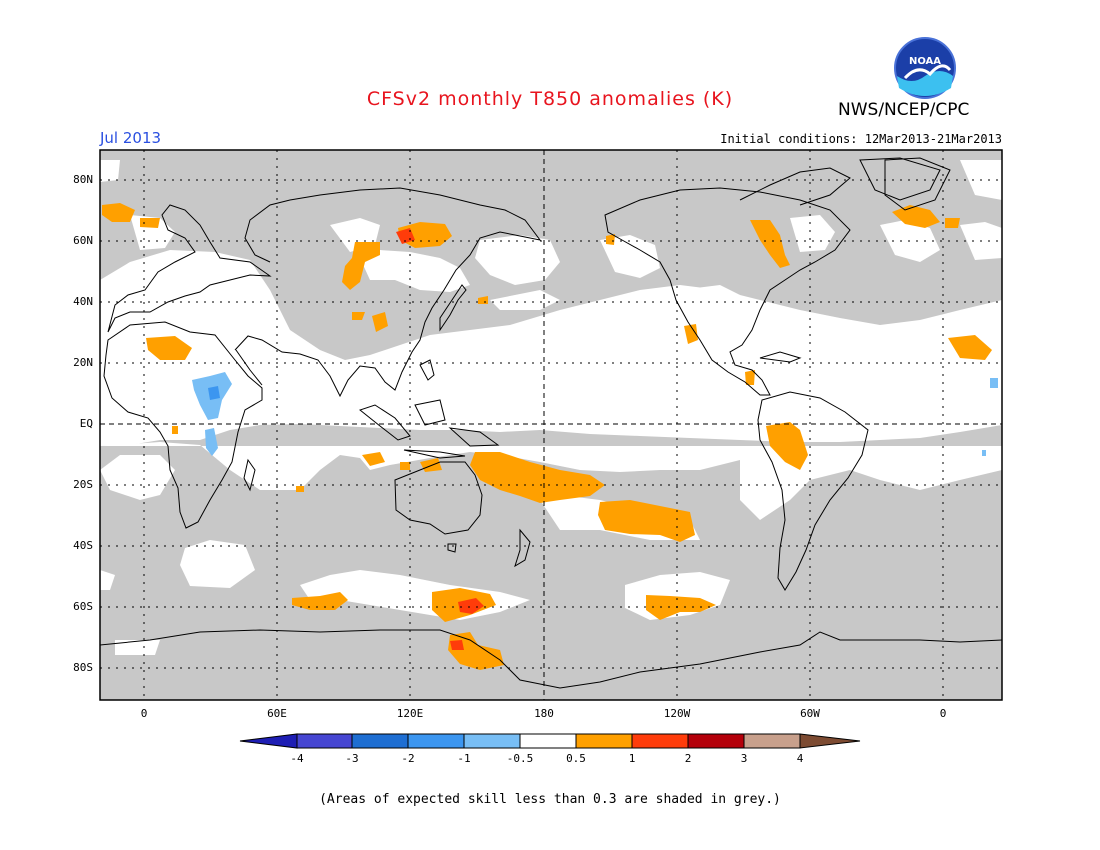 The height and width of the screenshot is (850, 1100). What do you see at coordinates (544, 713) in the screenshot?
I see `lon-label: 180` at bounding box center [544, 713].